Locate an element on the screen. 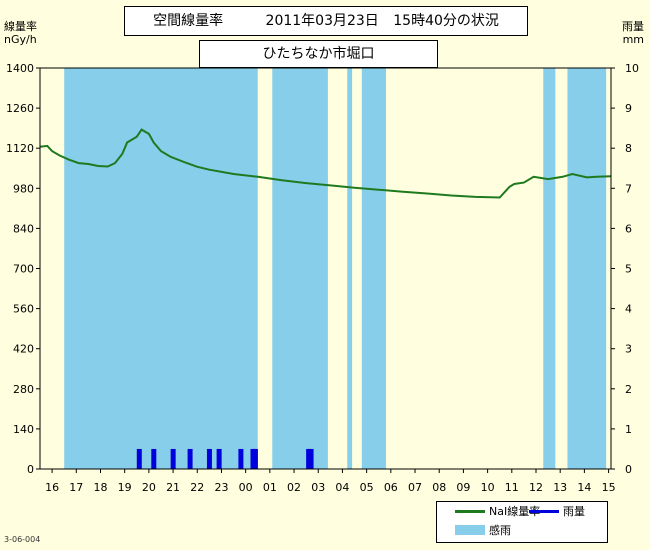 Image resolution: width=650 pixels, height=550 pixels. y-left-tick-label: 0 is located at coordinates (30, 469).